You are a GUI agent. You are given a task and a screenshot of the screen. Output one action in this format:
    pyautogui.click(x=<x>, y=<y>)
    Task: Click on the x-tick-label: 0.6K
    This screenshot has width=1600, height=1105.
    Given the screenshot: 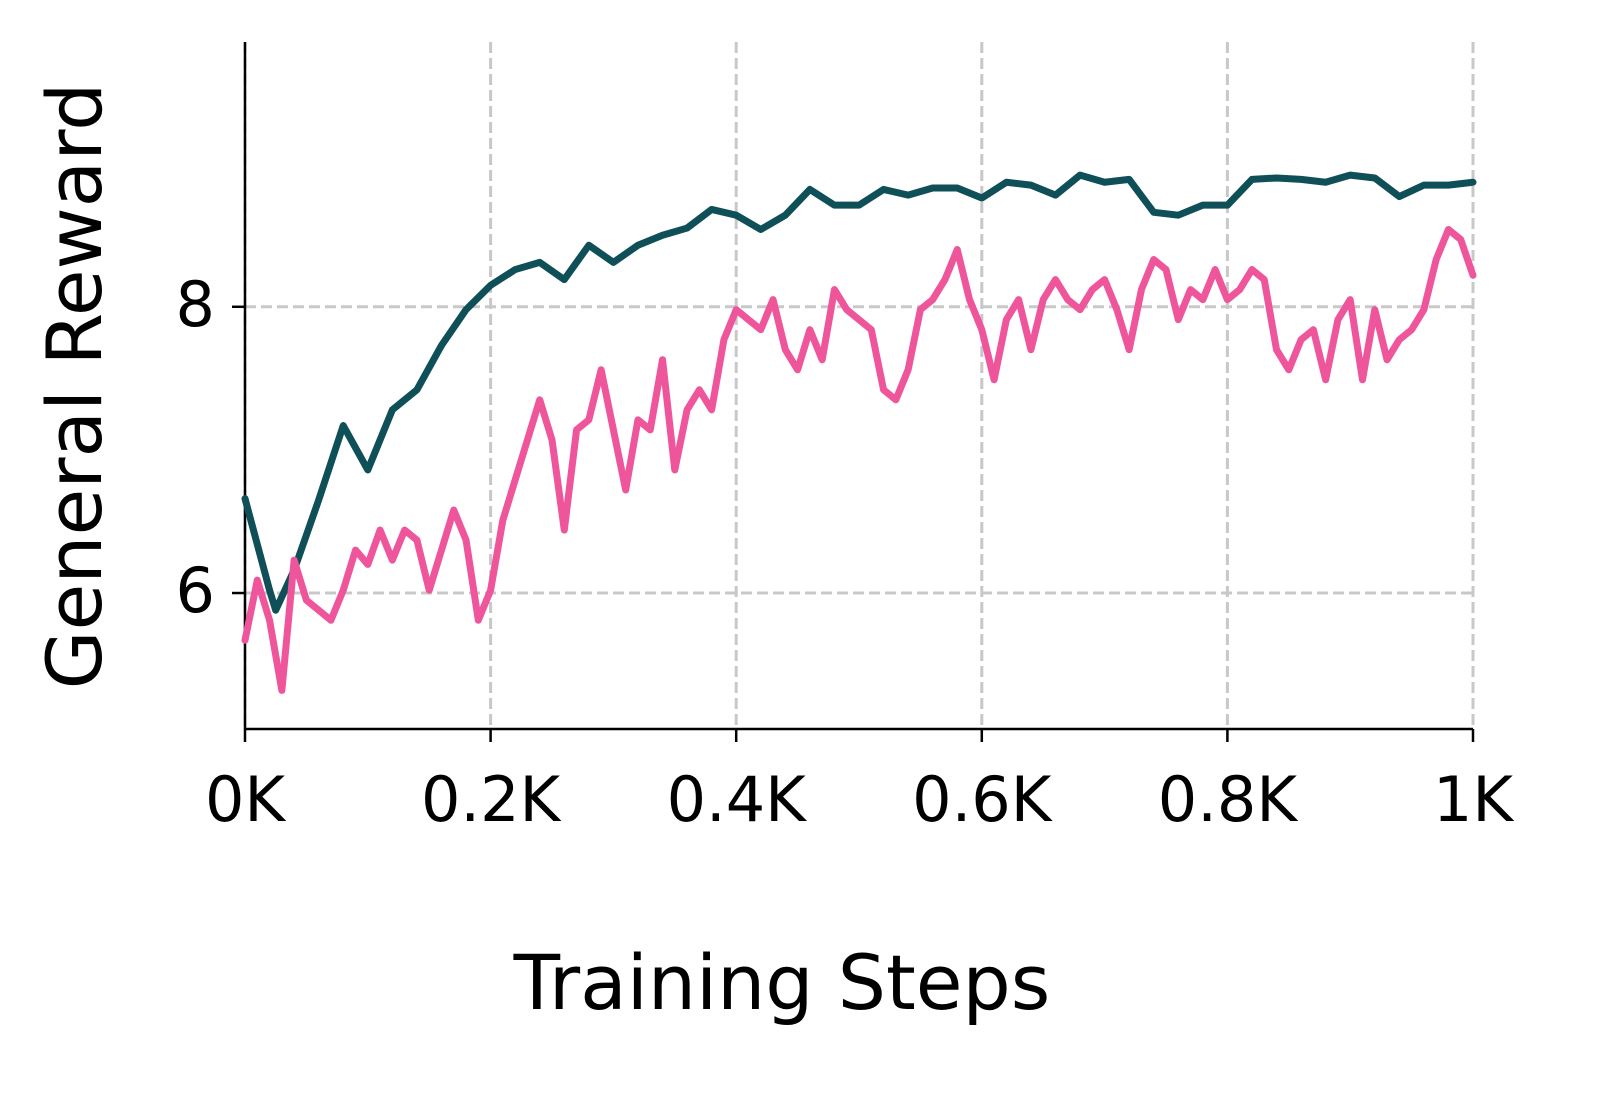 What is the action you would take?
    pyautogui.click(x=982, y=799)
    